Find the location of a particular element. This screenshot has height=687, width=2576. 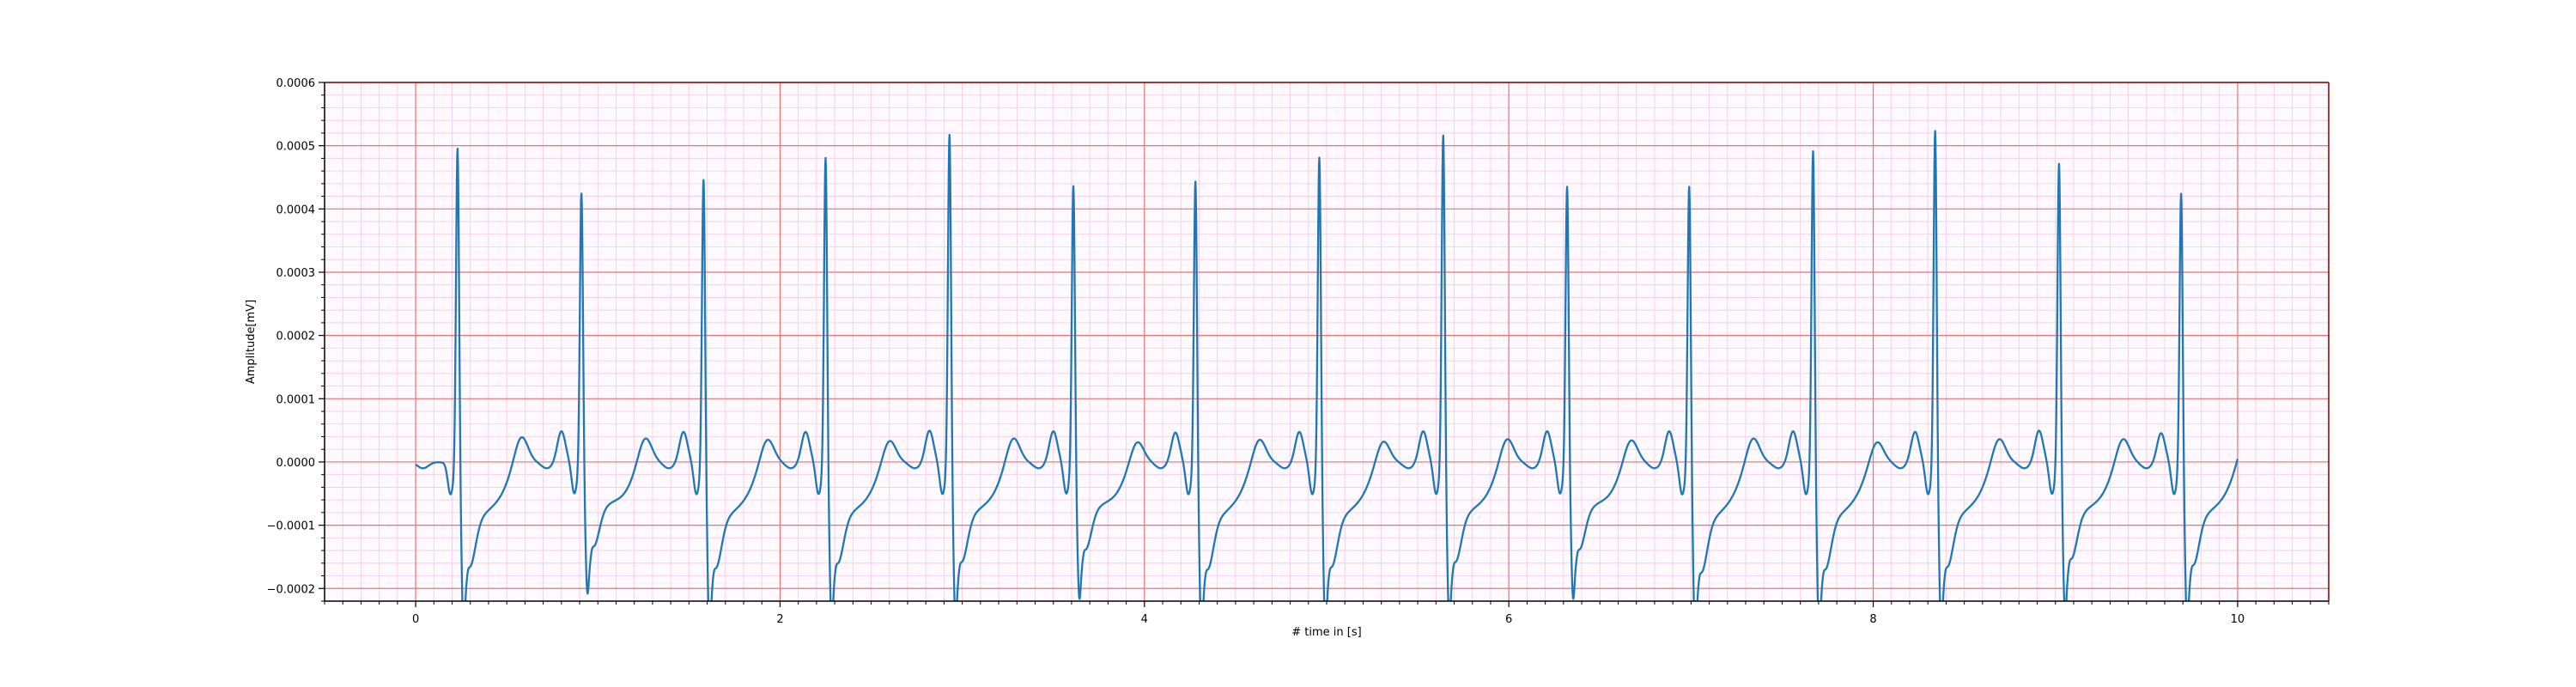

x-tick-label: 6 is located at coordinates (1508, 619).